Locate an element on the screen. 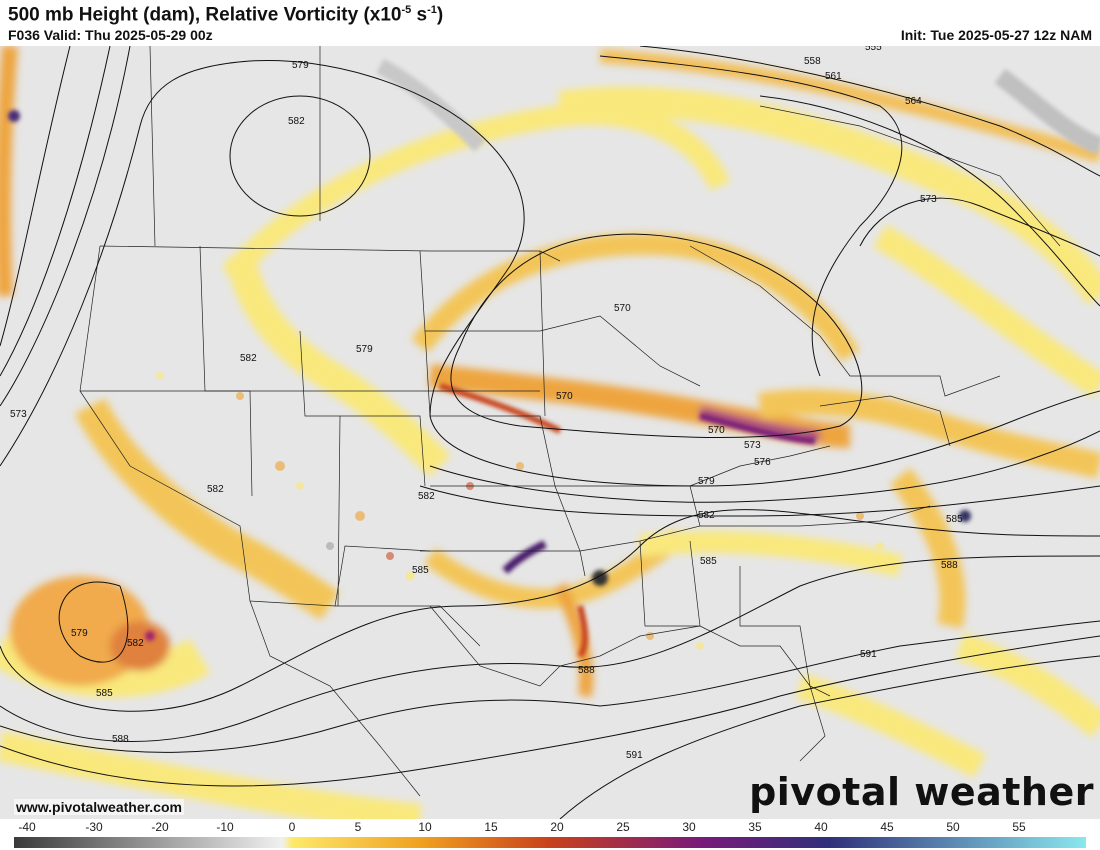 This screenshot has width=1100, height=850. colorbar-tick: -40 is located at coordinates (27, 827).